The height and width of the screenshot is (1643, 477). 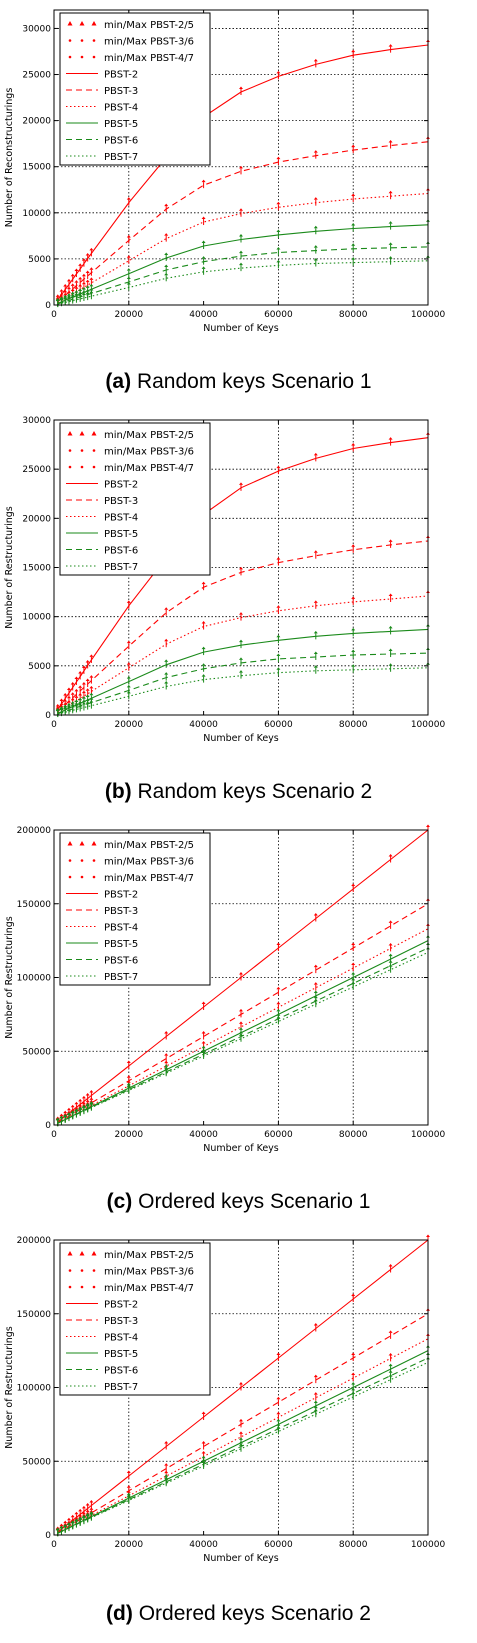 What do you see at coordinates (241, 1148) in the screenshot?
I see `x-axis-label: Number of Keys` at bounding box center [241, 1148].